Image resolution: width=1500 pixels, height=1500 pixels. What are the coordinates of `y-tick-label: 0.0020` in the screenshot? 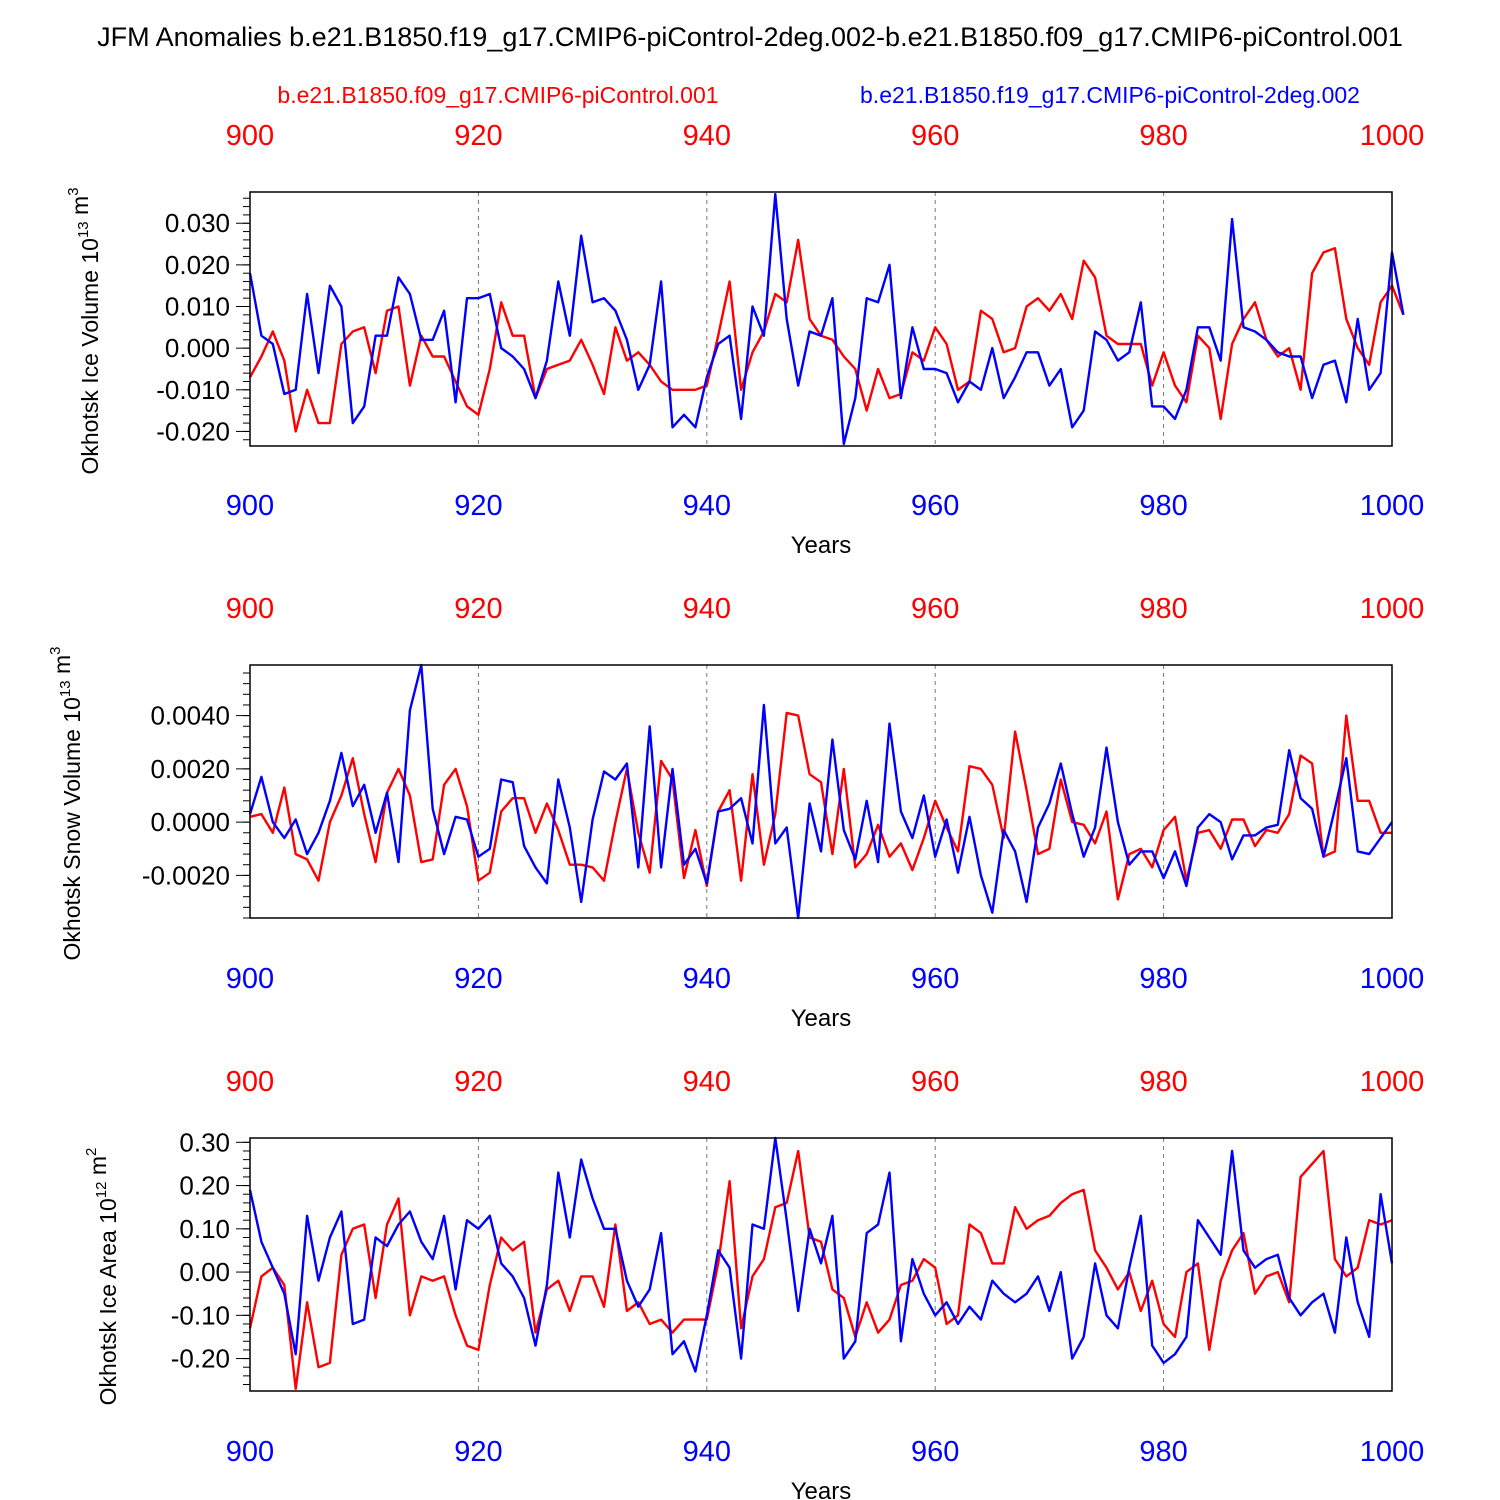 It's located at (190, 769).